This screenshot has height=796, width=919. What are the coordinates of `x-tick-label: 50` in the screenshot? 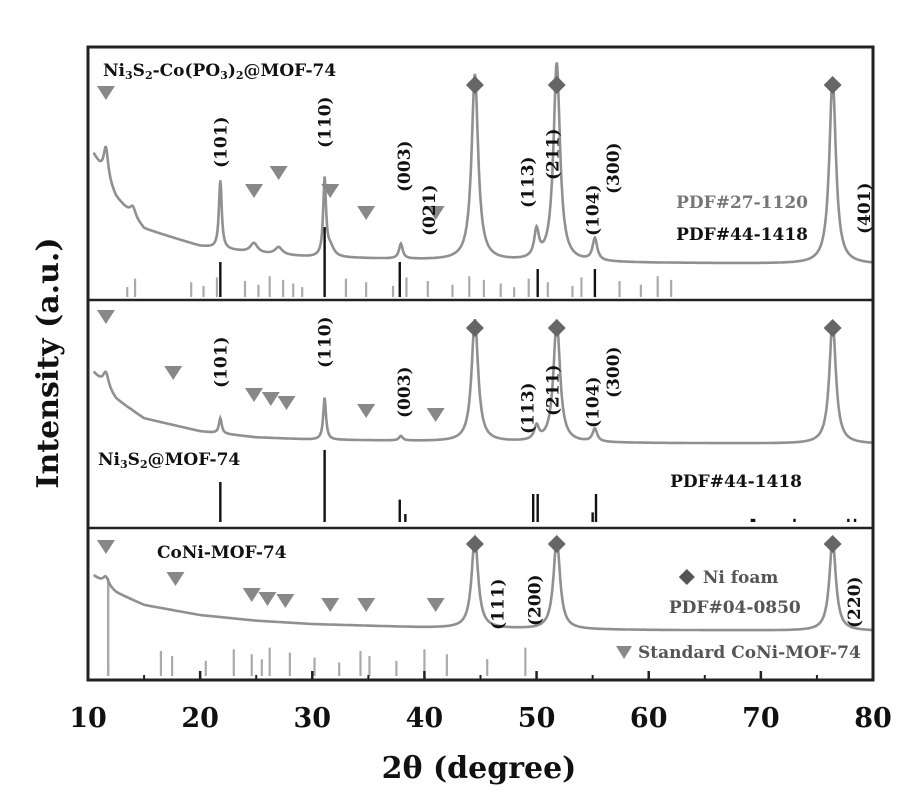 It's located at (537, 718).